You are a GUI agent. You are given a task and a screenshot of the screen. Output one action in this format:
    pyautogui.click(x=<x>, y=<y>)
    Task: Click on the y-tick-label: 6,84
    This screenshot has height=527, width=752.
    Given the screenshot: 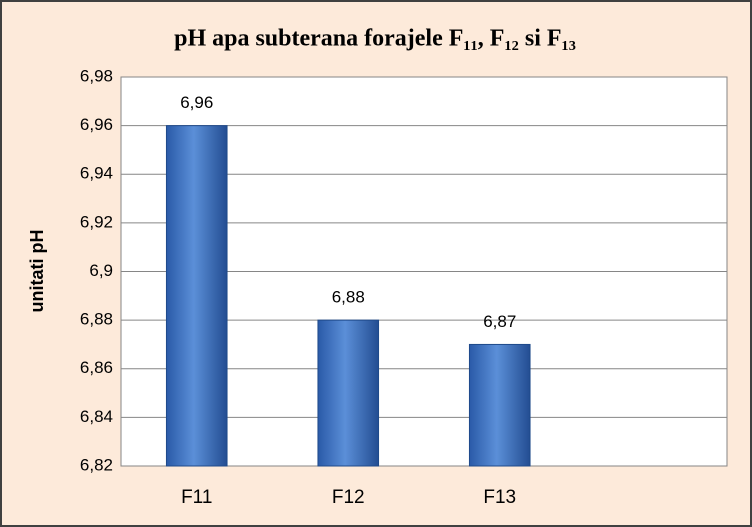 What is the action you would take?
    pyautogui.click(x=96, y=416)
    